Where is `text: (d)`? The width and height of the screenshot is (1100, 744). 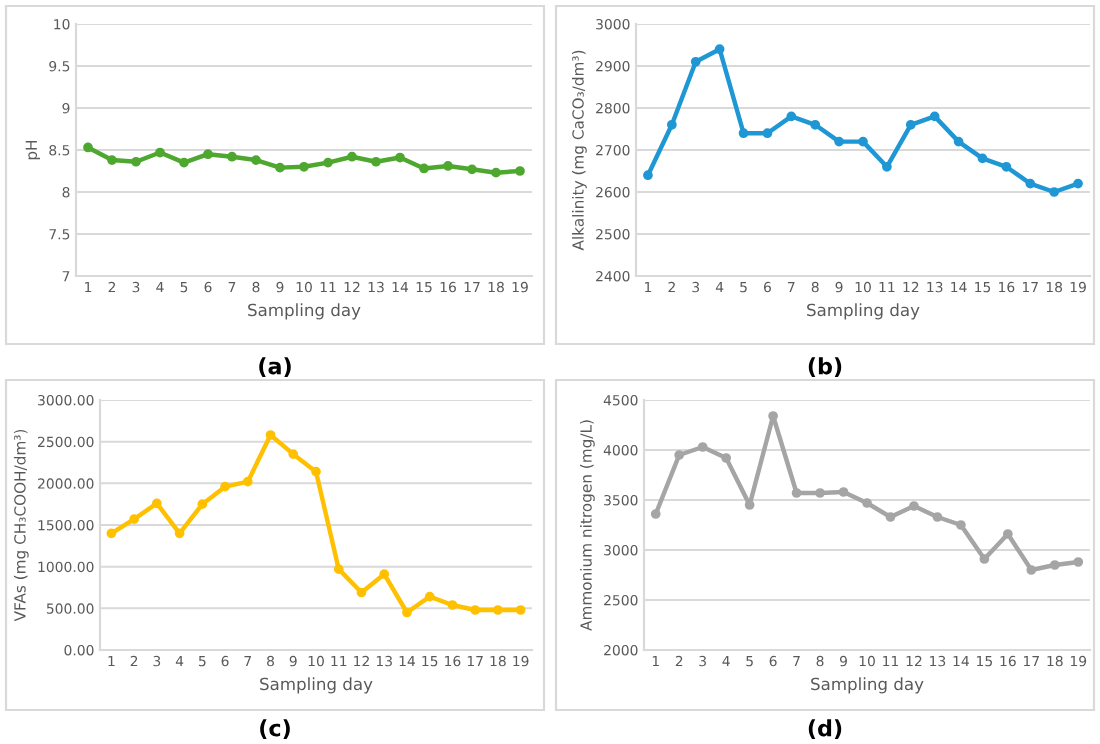
text: (d) is located at coordinates (825, 729).